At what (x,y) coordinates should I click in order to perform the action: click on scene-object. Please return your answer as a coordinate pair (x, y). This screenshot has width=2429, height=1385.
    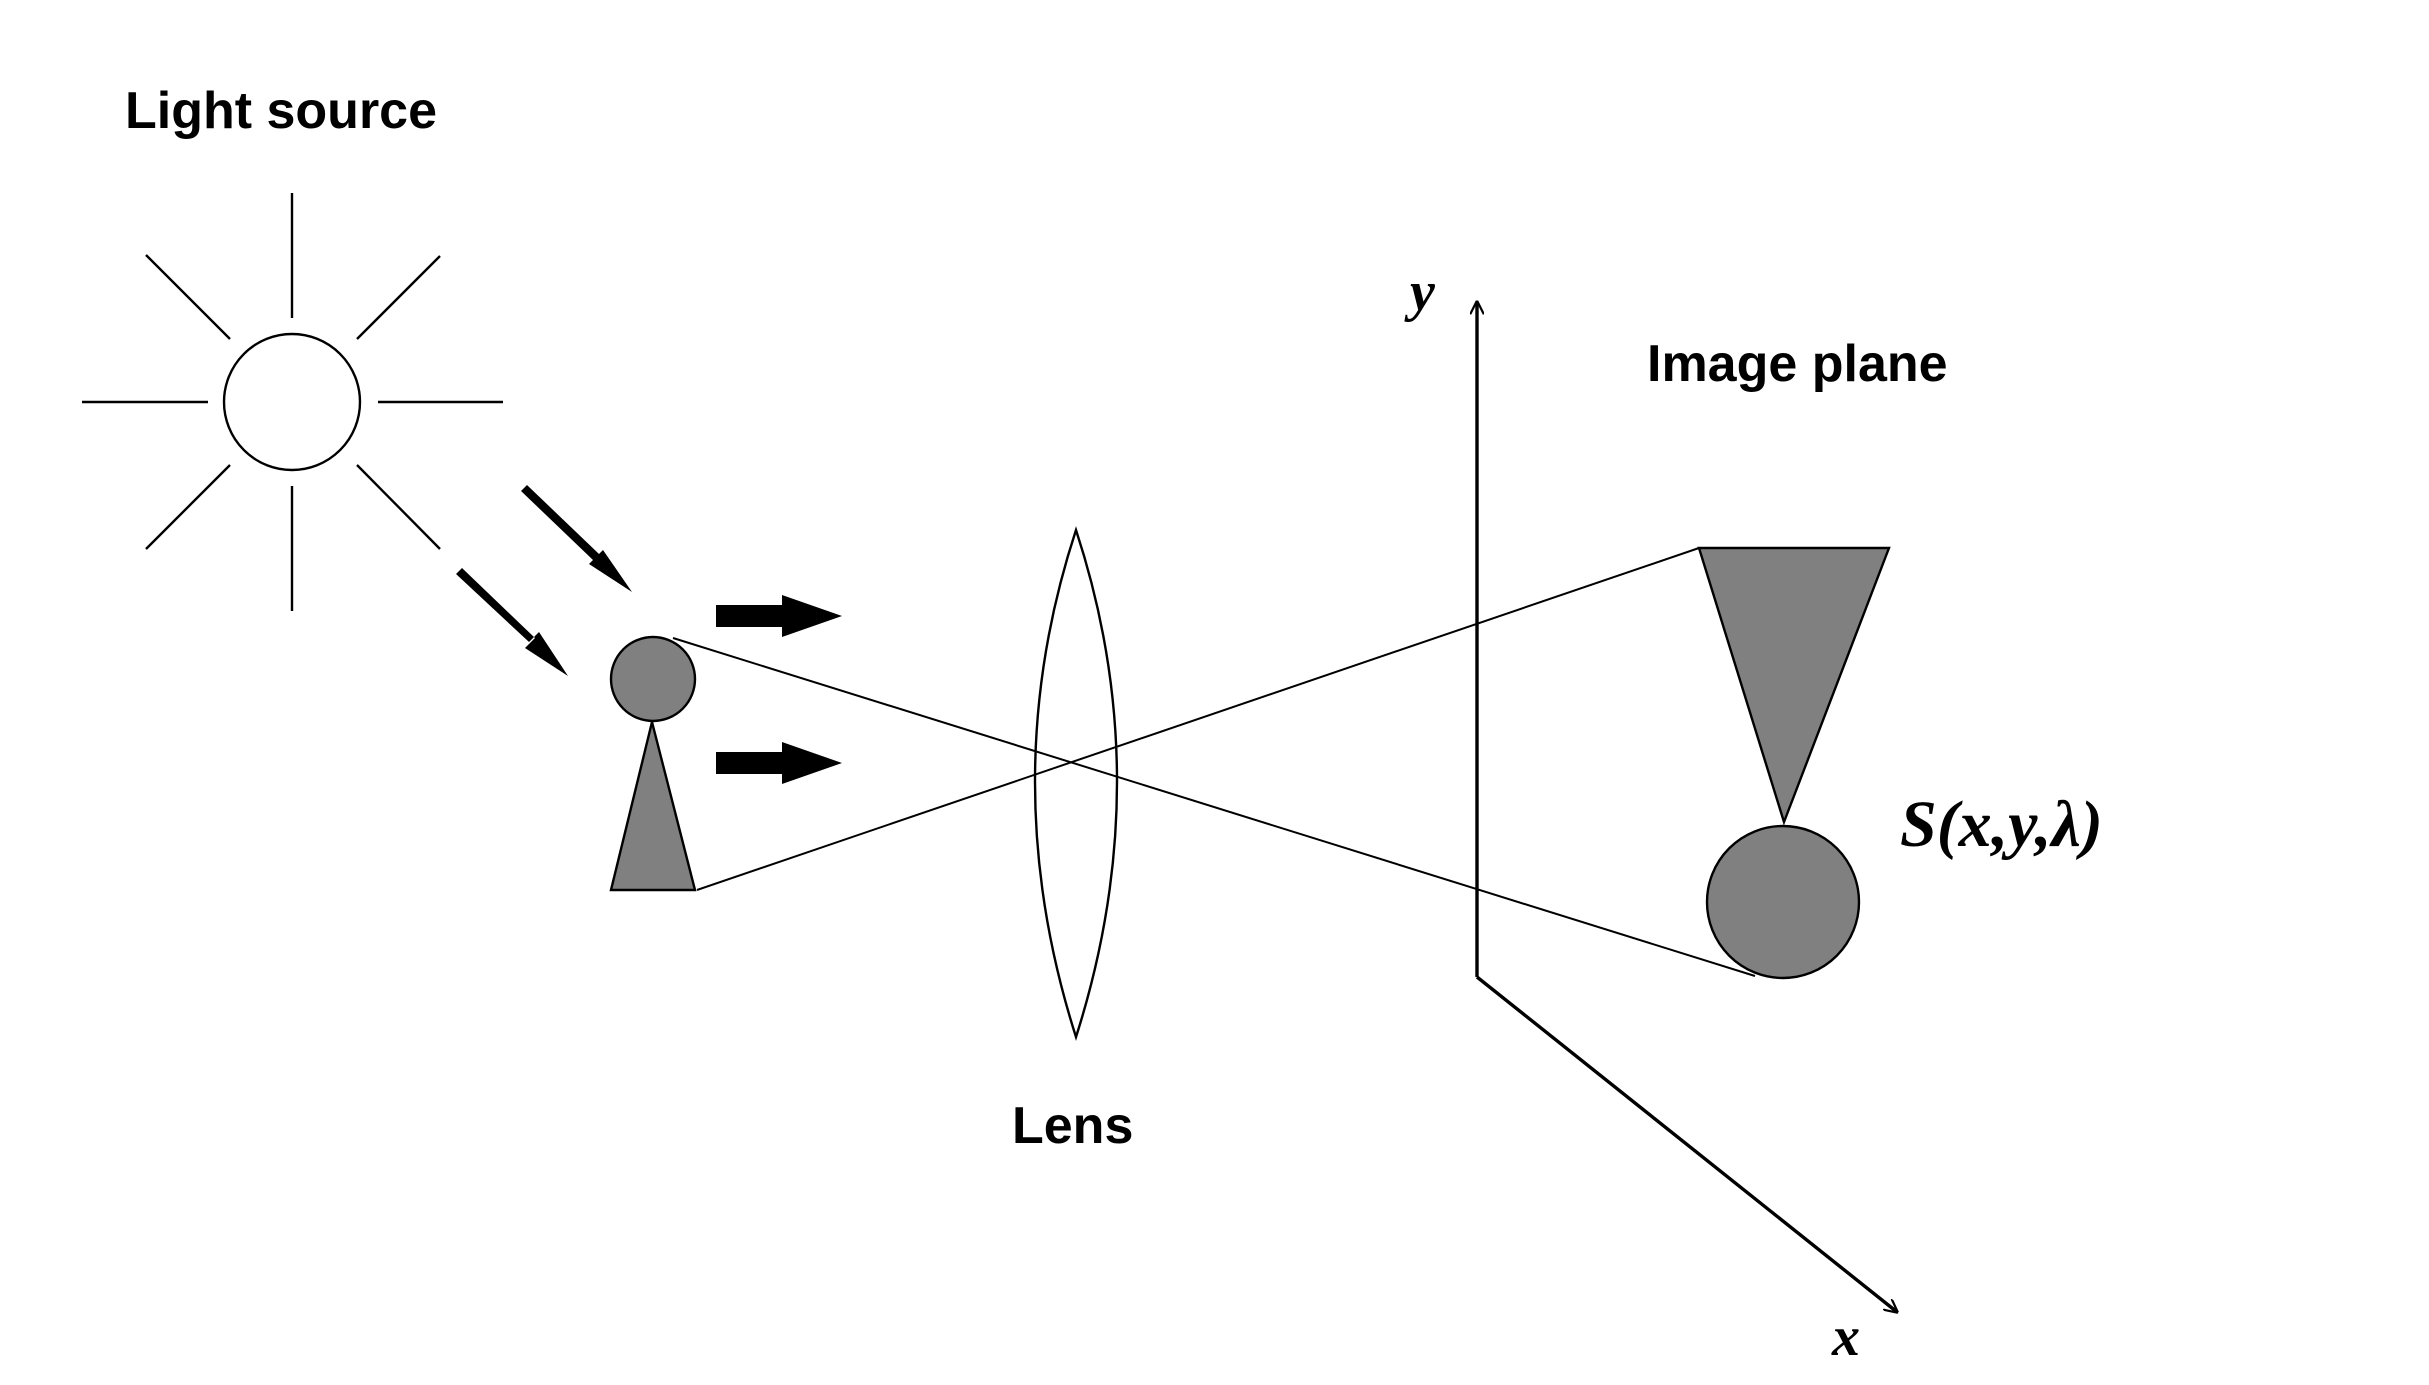
    Looking at the image, I should click on (653, 763).